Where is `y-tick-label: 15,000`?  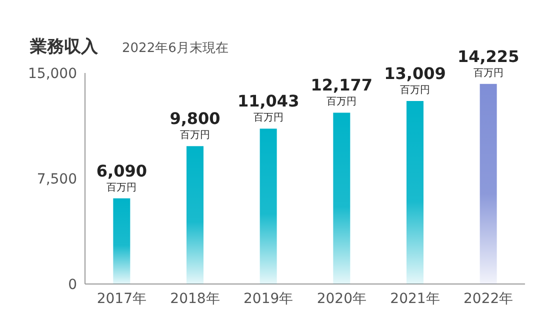
y-tick-label: 15,000 is located at coordinates (52, 74).